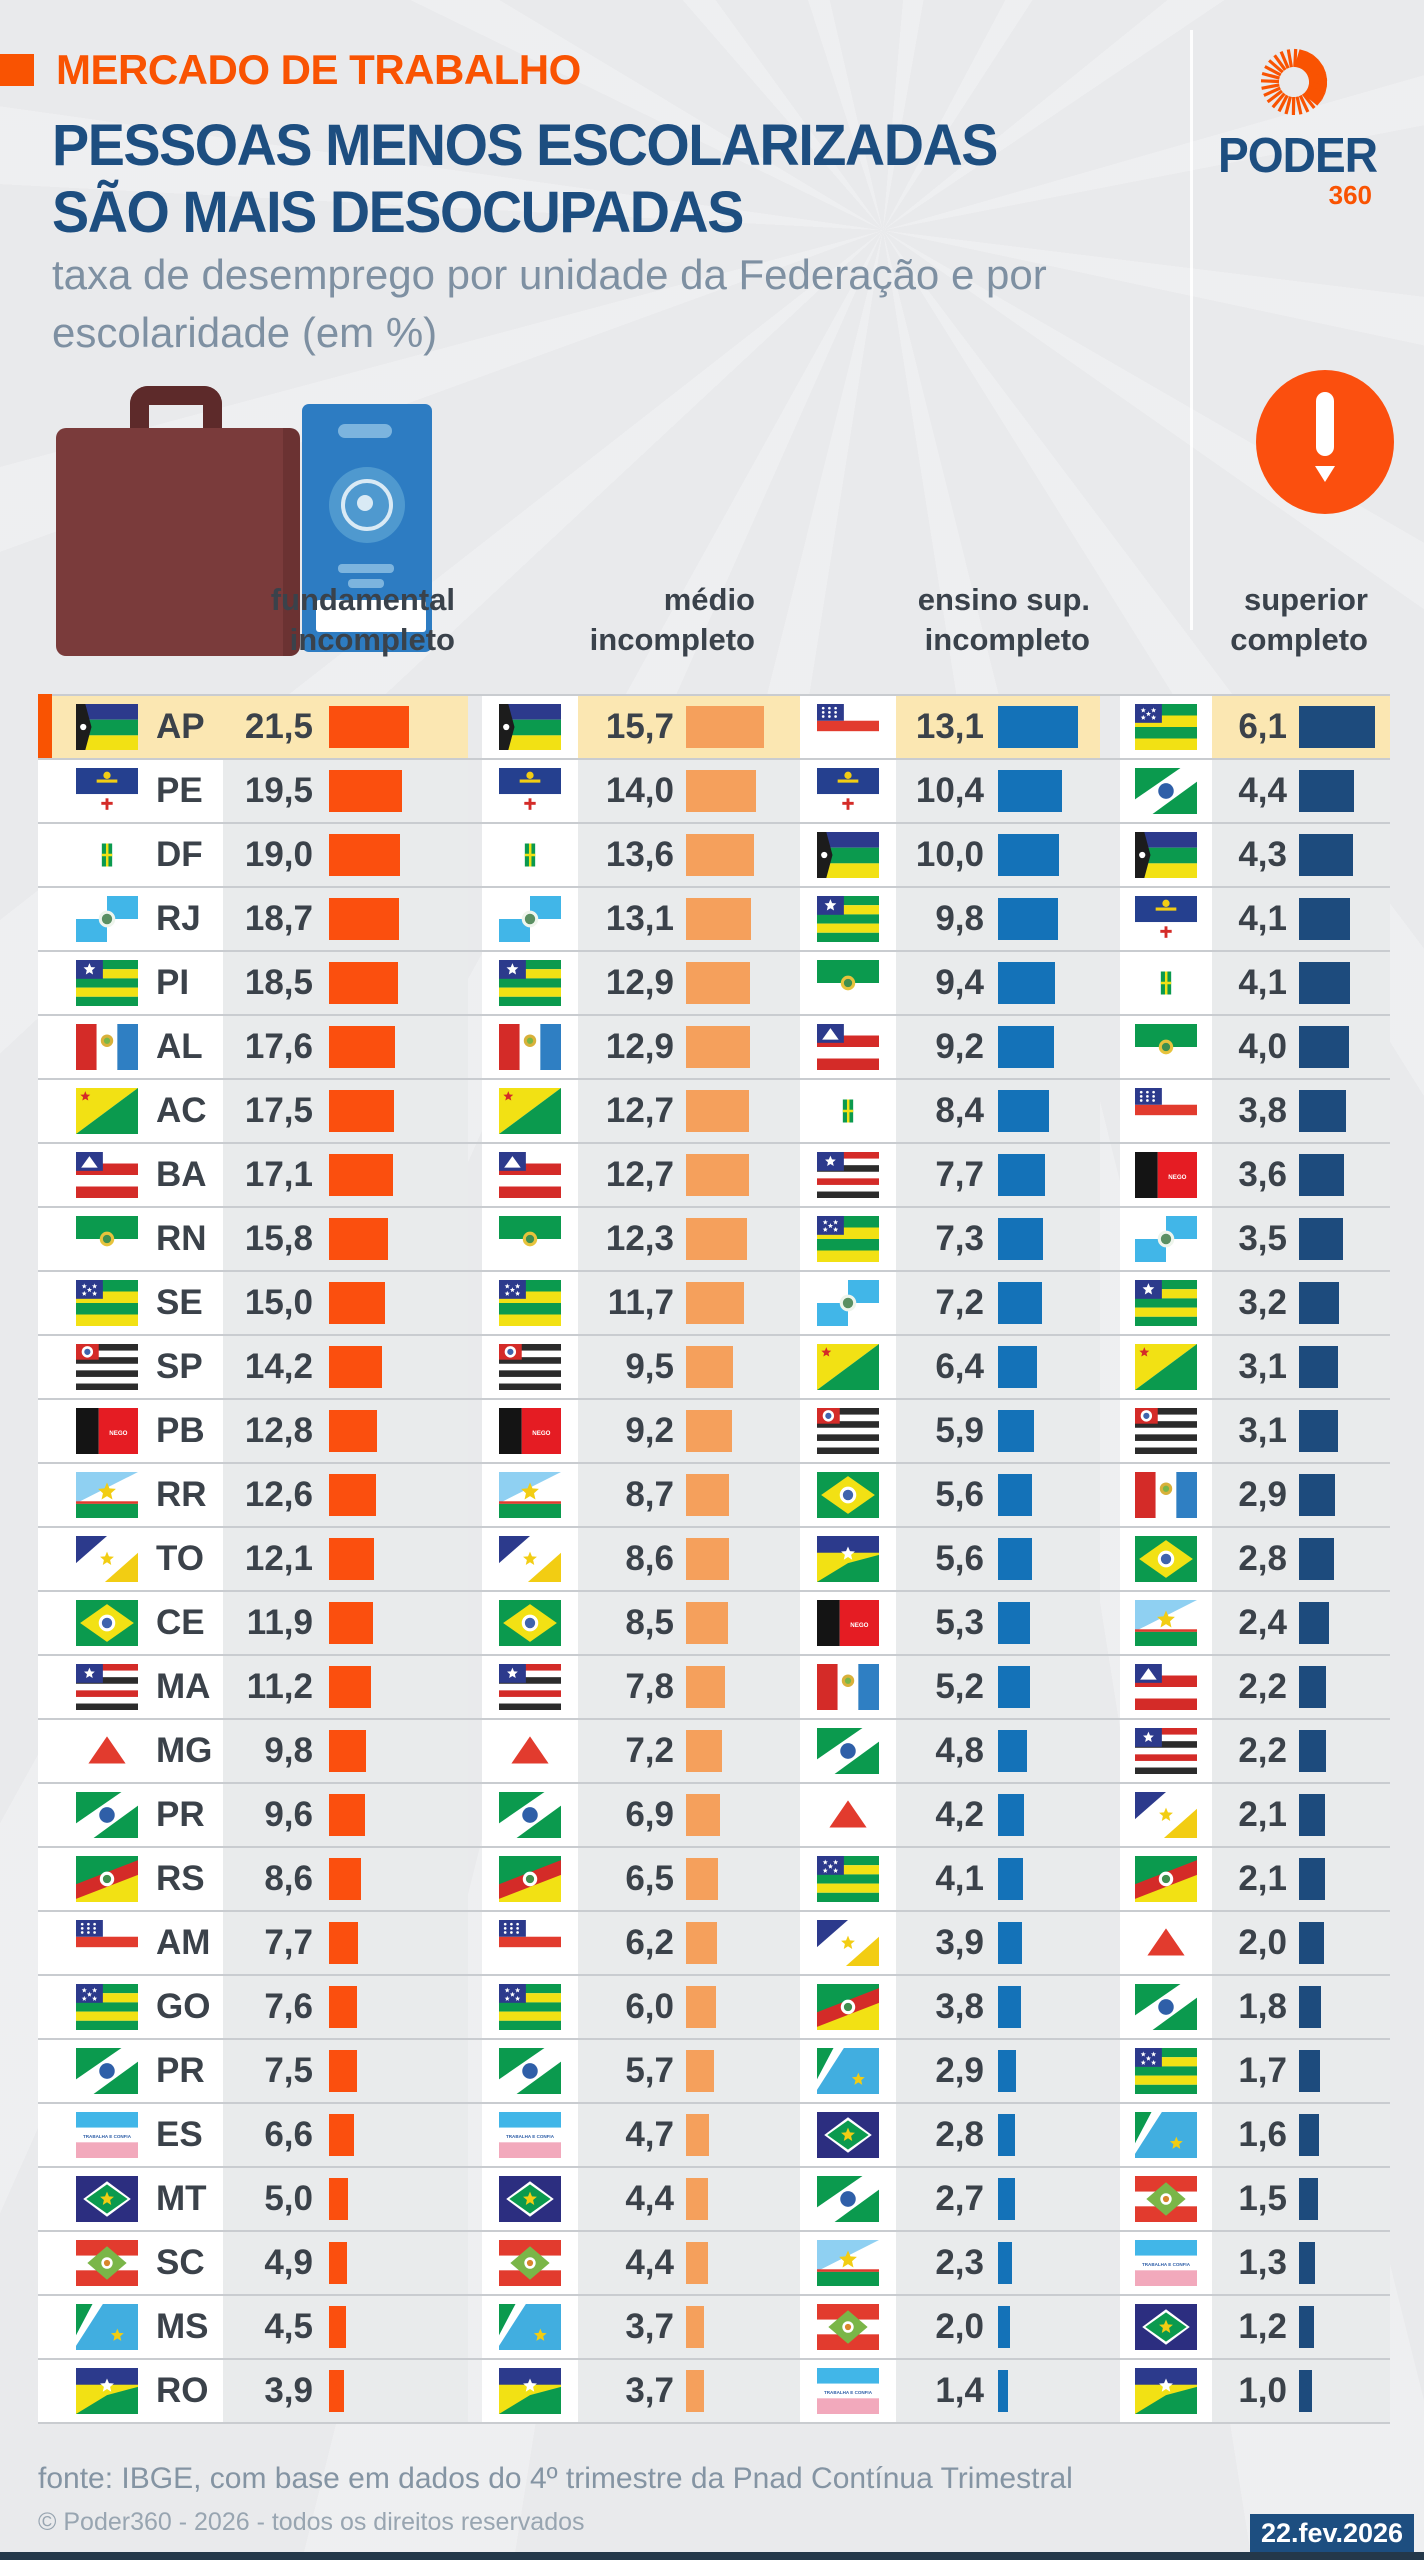 The image size is (1424, 2560). What do you see at coordinates (253, 1111) in the screenshot?
I see `cell-group: AC 17,5` at bounding box center [253, 1111].